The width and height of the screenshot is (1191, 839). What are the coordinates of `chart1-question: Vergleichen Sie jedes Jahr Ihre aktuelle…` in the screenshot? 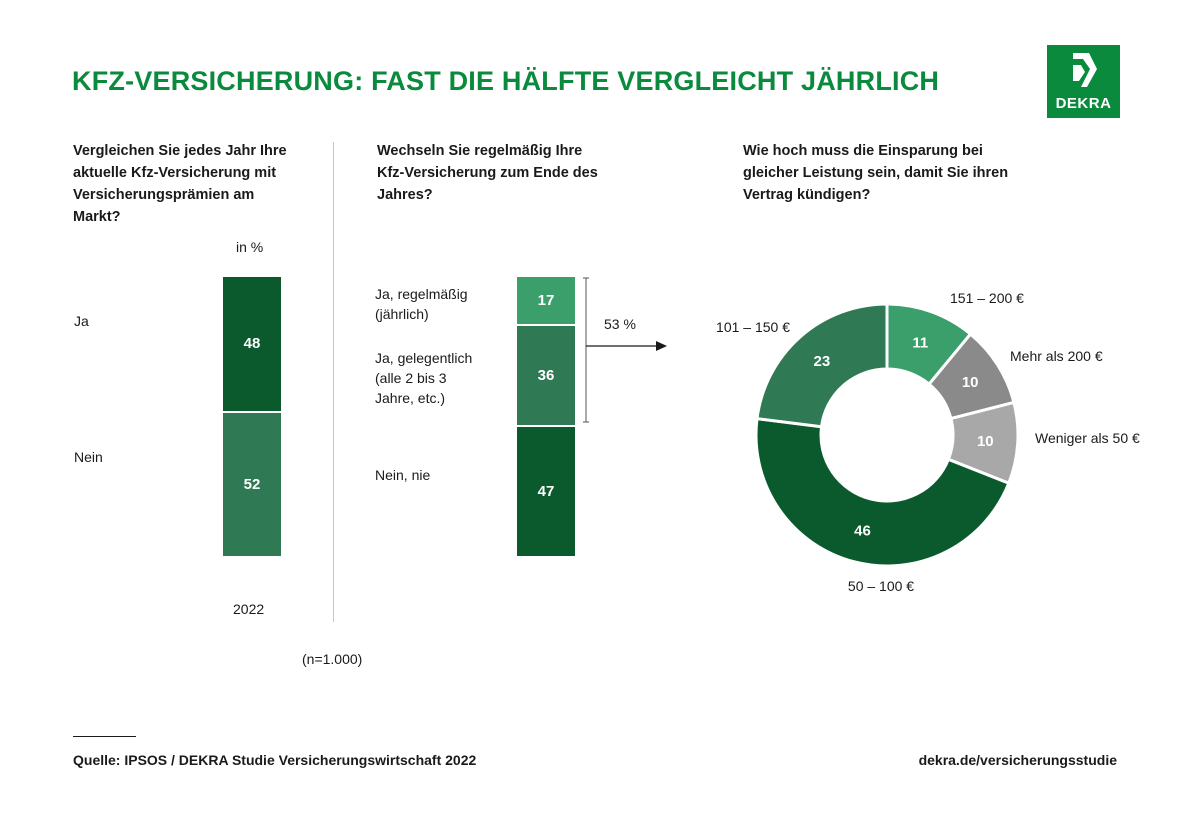 It's located at (180, 184).